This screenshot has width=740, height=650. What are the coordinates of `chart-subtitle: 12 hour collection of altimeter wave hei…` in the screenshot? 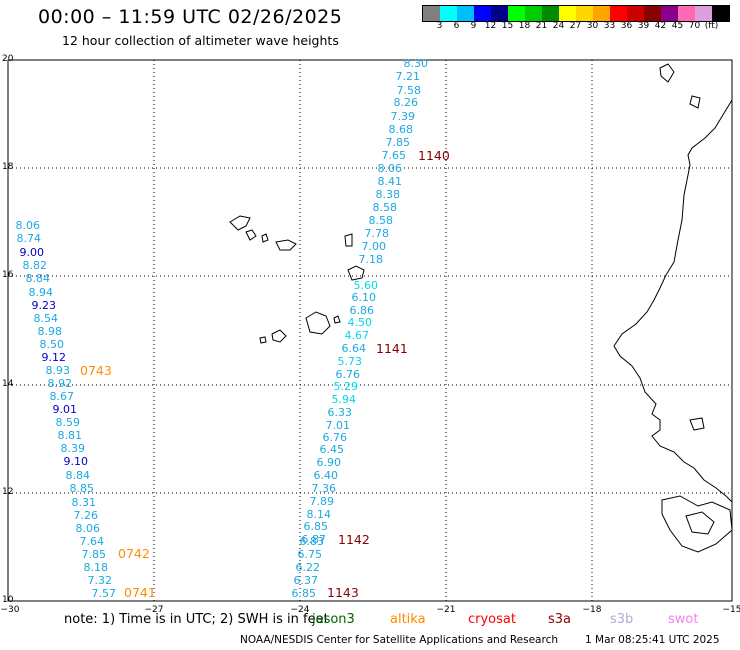 It's located at (200, 40).